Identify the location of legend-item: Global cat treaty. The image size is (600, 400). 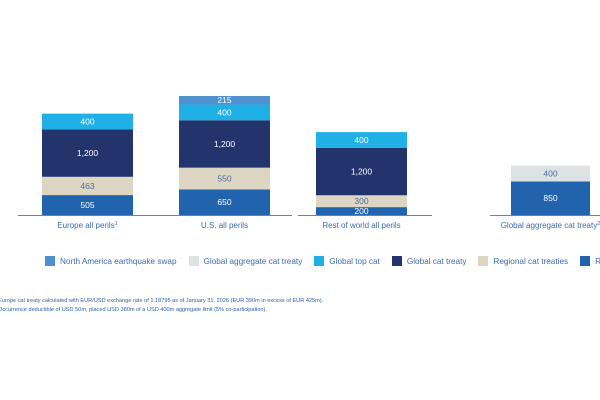
(429, 261).